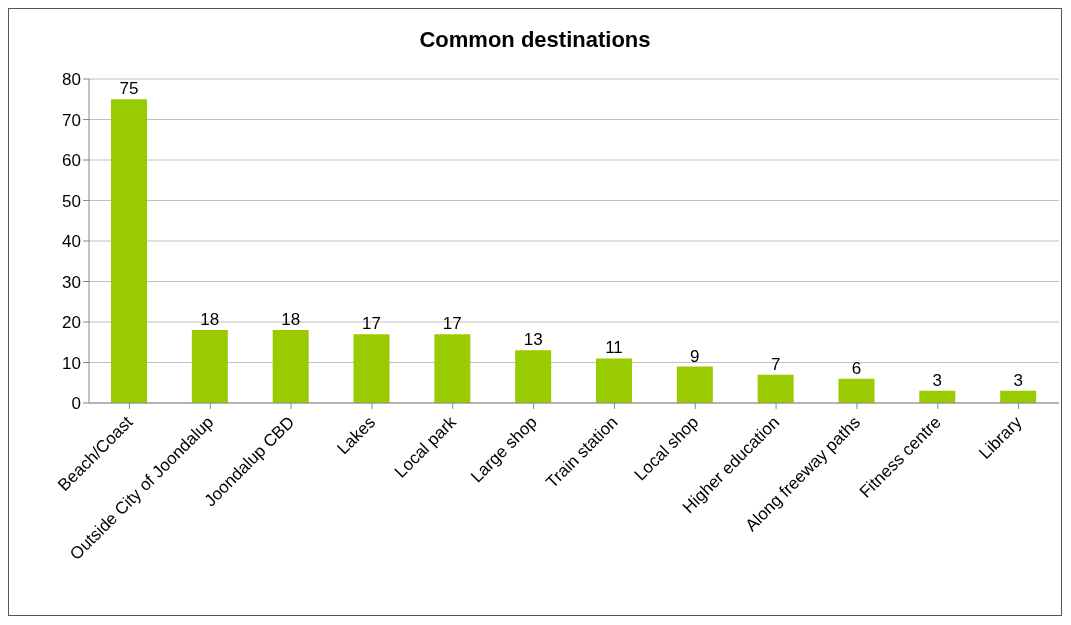 Image resolution: width=1071 pixels, height=625 pixels. Describe the element at coordinates (71, 161) in the screenshot. I see `y-tick-label: 60` at that location.